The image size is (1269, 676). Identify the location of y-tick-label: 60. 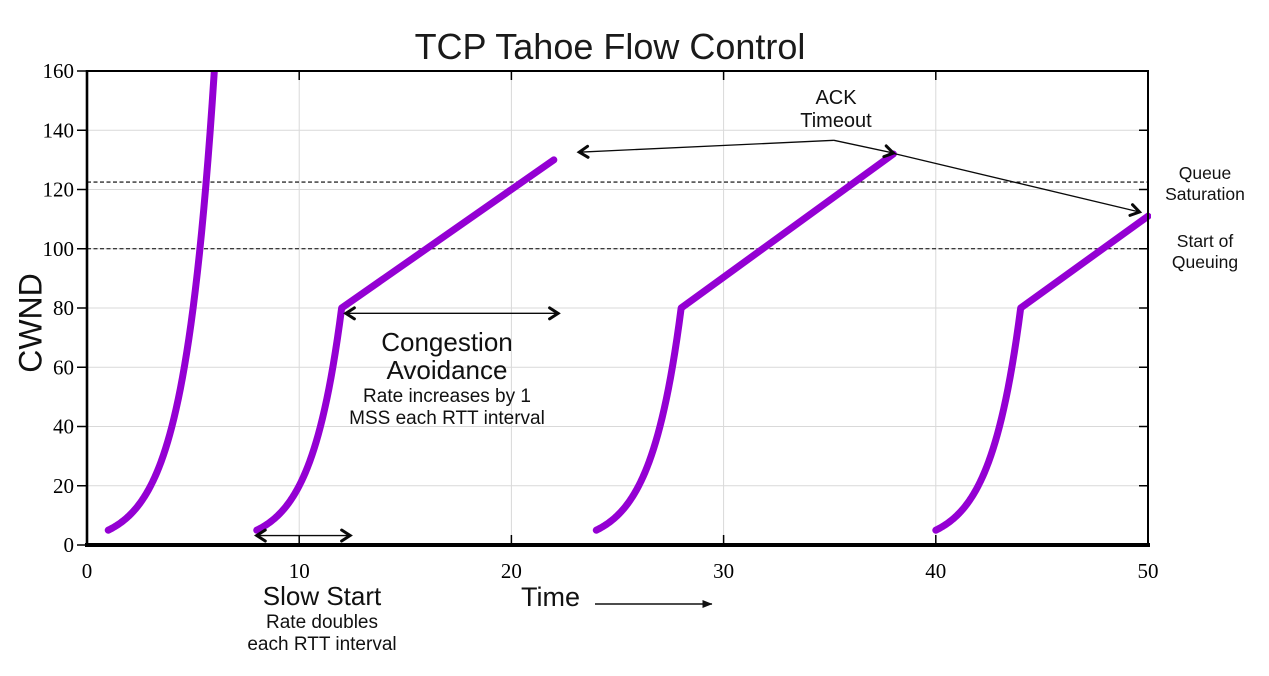
(63, 367).